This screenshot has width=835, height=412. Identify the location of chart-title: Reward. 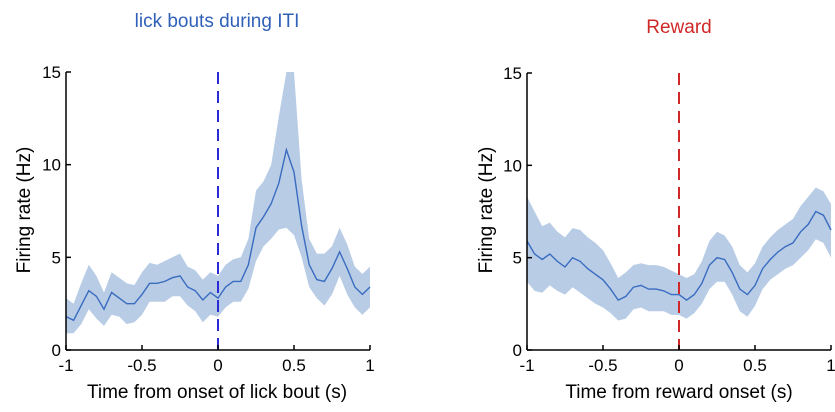
(678, 27).